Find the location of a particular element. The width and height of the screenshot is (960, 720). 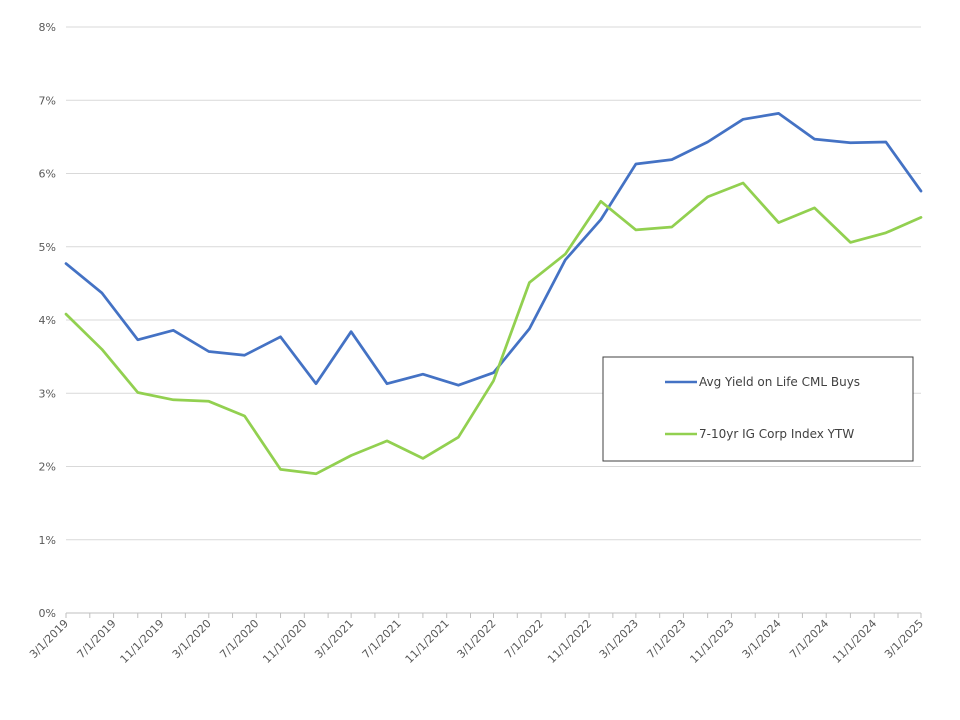

x-tick-label: 3/1/2025 is located at coordinates (904, 639).